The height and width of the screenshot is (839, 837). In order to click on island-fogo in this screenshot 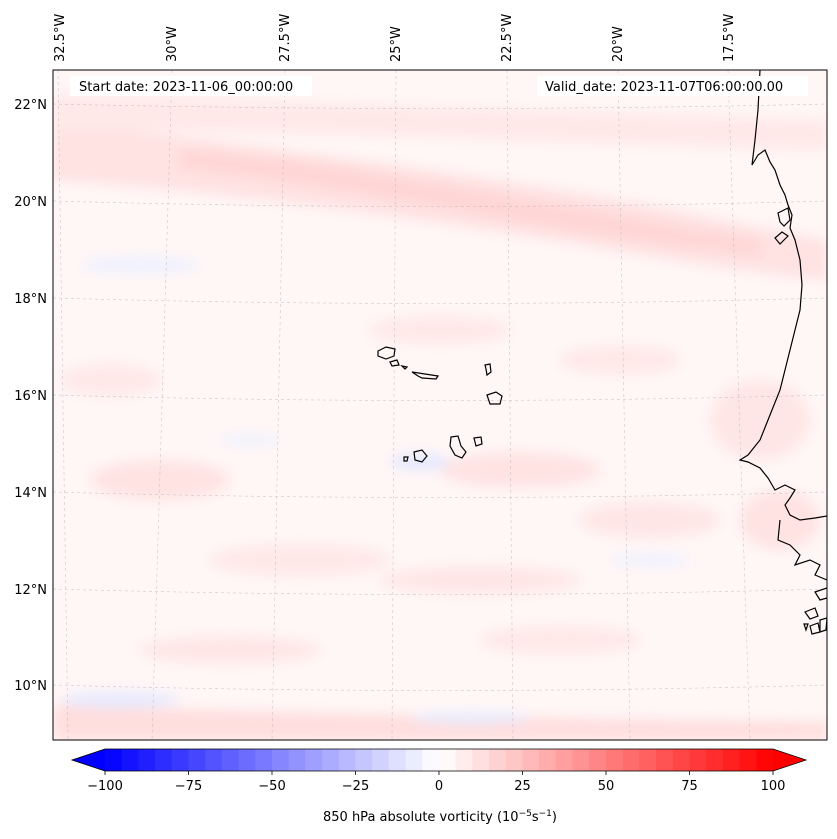, I will do `click(420, 456)`.